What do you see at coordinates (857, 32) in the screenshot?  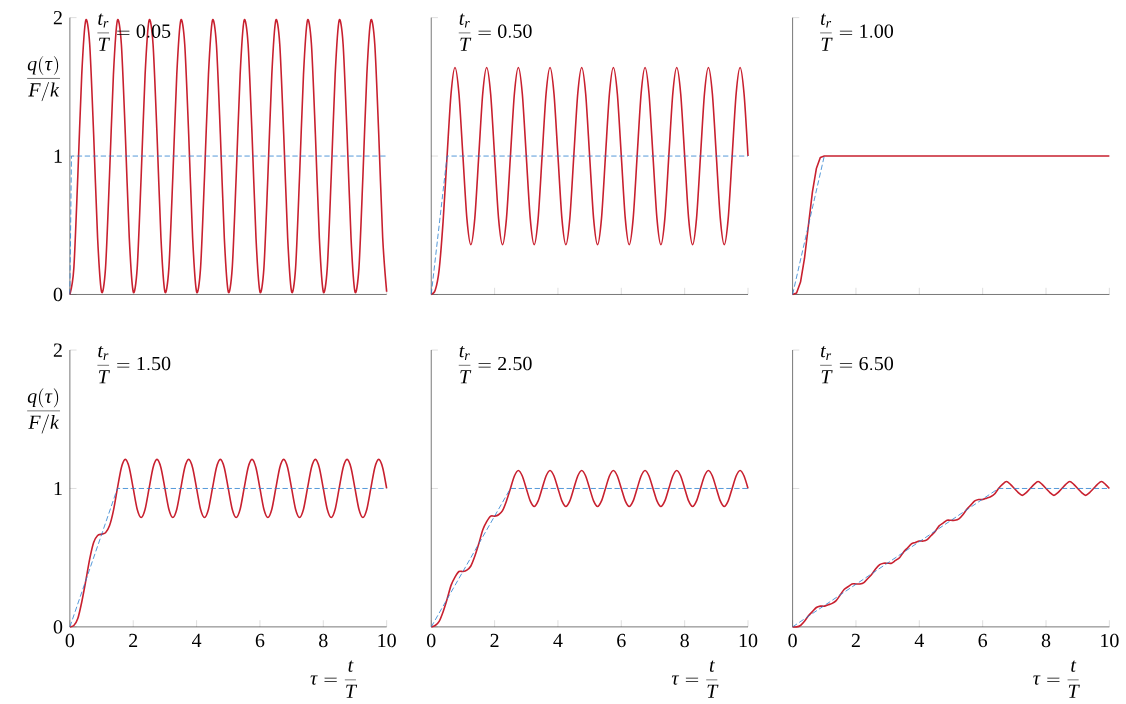 I see `annotation: $\frac{t_r}{T}=1.00$` at bounding box center [857, 32].